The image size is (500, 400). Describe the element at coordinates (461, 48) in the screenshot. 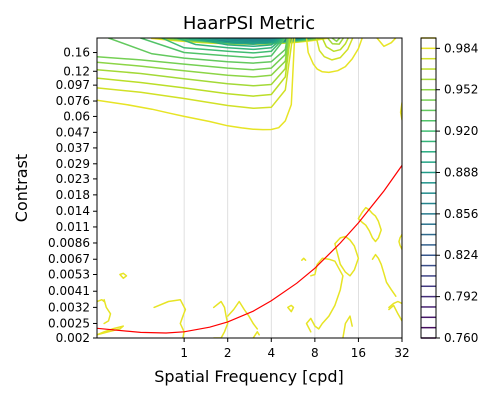

I see `colorbar-tick-label: 0.984` at that location.